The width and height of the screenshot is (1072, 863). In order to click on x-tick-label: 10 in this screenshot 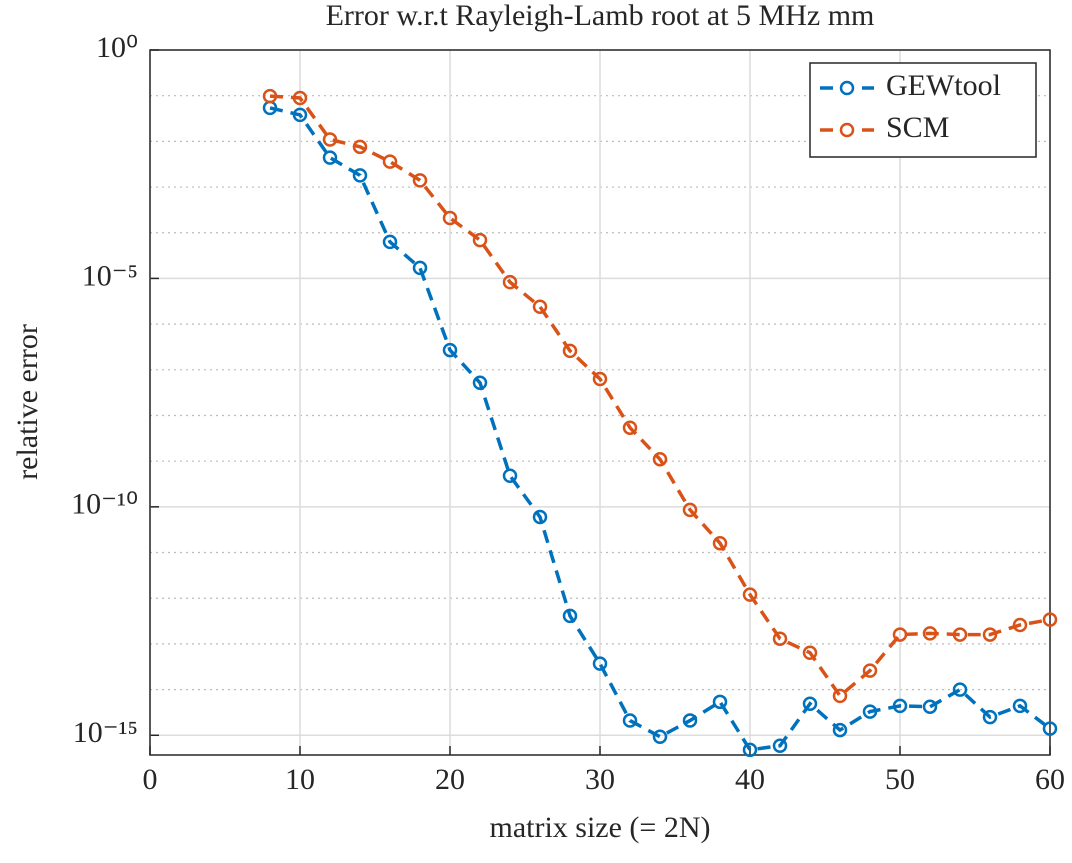, I will do `click(300, 779)`.